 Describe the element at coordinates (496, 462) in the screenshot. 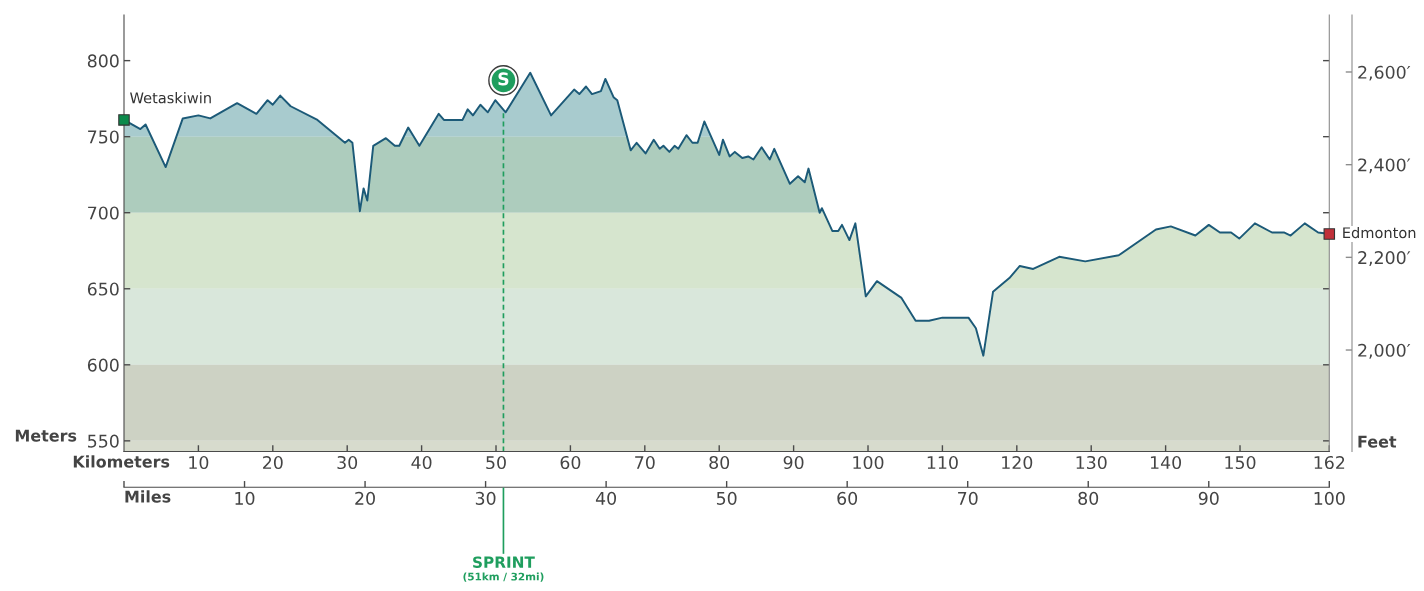

I see `x-tick-label: 50` at that location.